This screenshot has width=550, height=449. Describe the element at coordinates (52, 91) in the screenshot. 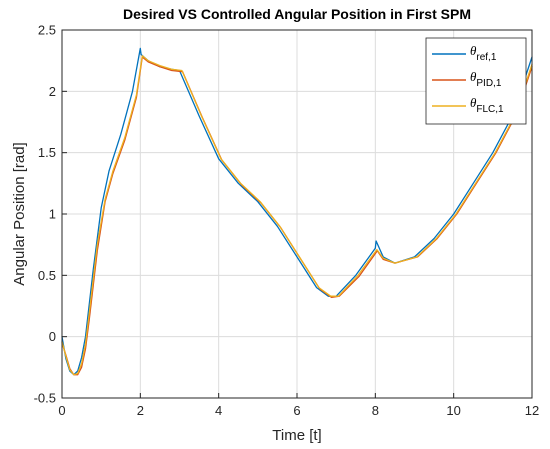

I see `y-tick-label: 2` at that location.